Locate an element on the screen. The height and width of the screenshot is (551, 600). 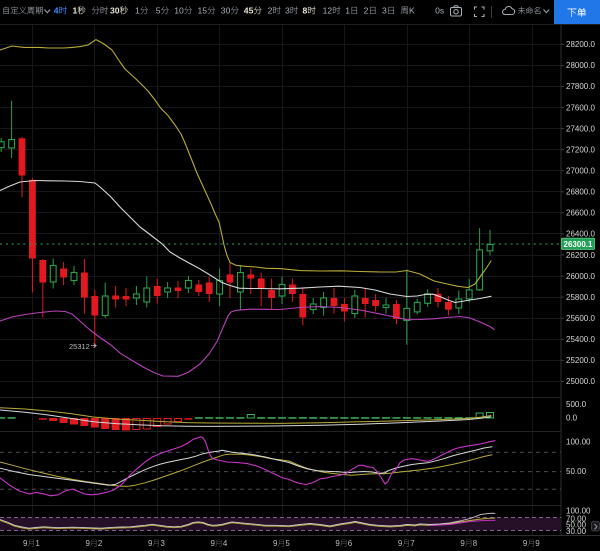
svg-text: 27600.0 is located at coordinates (580, 107).